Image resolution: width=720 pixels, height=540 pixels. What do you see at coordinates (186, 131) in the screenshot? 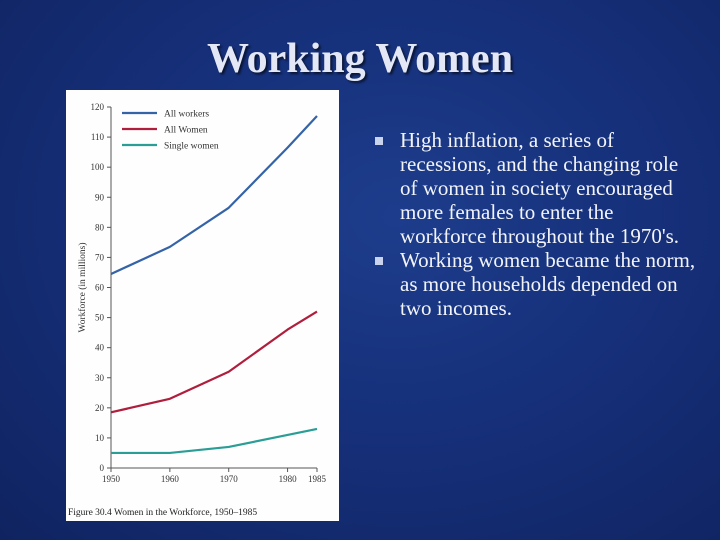
I see `legend-label: All Women` at bounding box center [186, 131].